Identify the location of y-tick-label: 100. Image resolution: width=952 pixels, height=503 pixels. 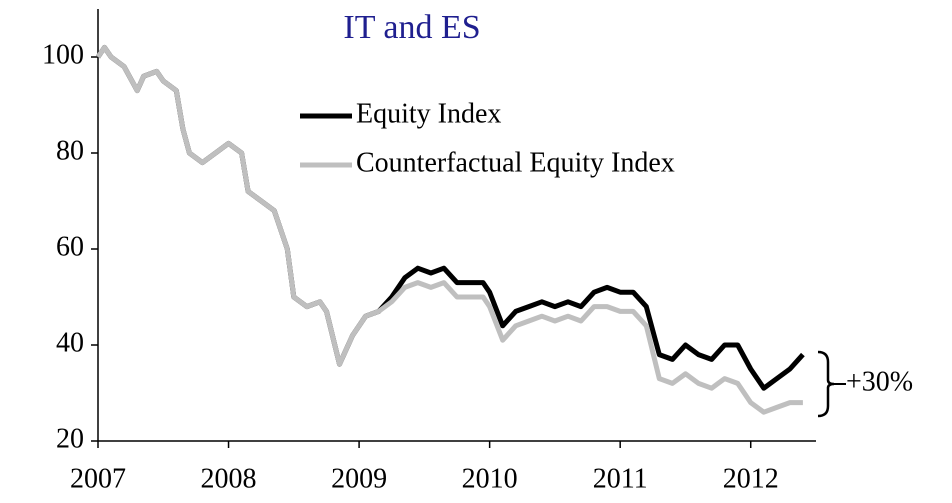
(63, 54).